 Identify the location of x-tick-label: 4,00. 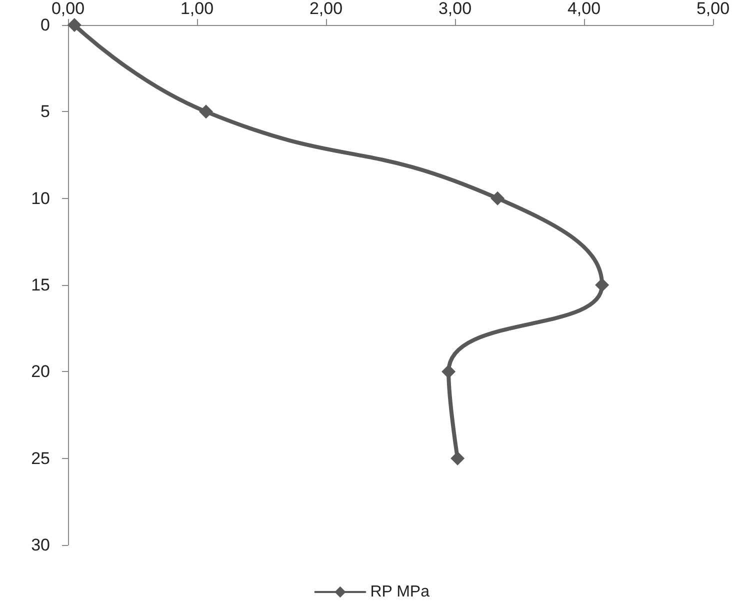
(584, 9).